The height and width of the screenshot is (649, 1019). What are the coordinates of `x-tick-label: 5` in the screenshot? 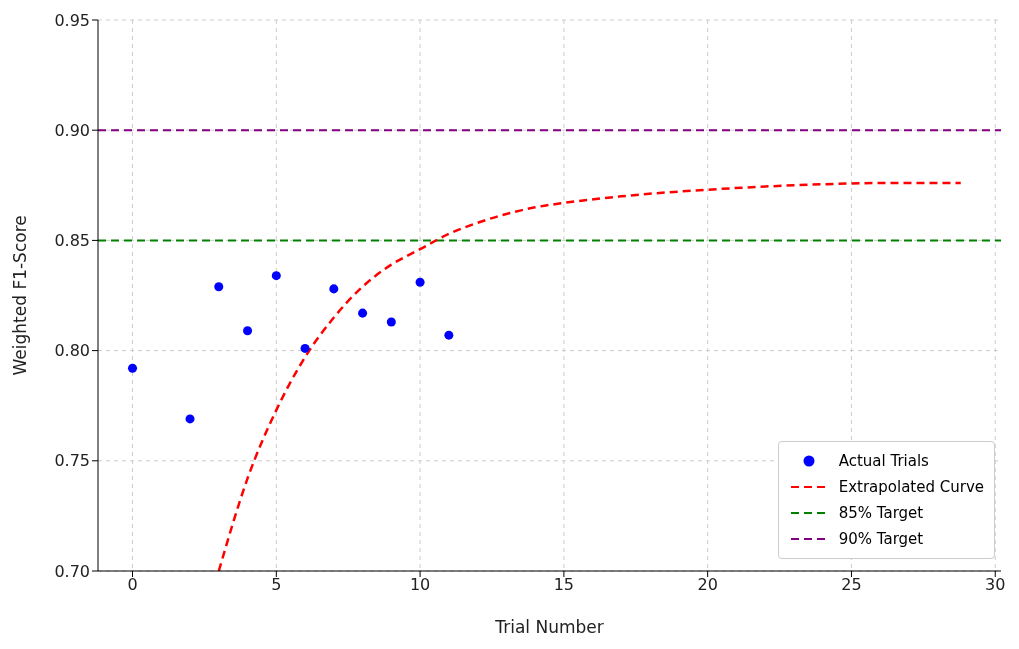 It's located at (276, 585).